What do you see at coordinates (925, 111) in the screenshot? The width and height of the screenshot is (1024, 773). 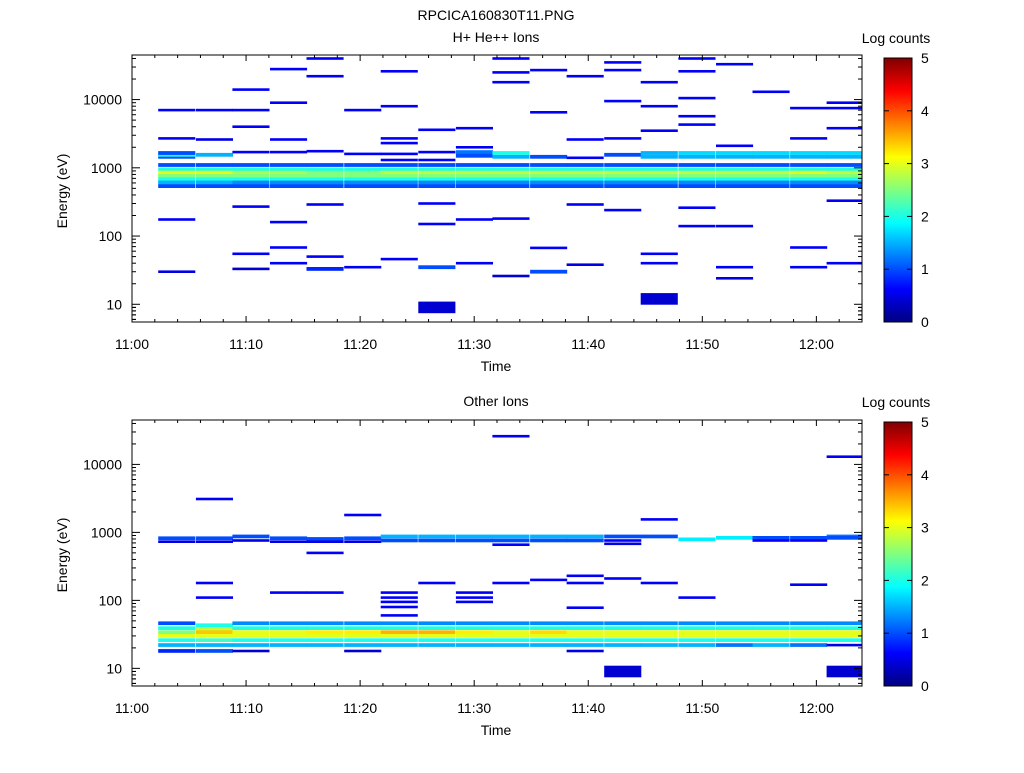 I see `colorbar-tick-label: 4` at bounding box center [925, 111].